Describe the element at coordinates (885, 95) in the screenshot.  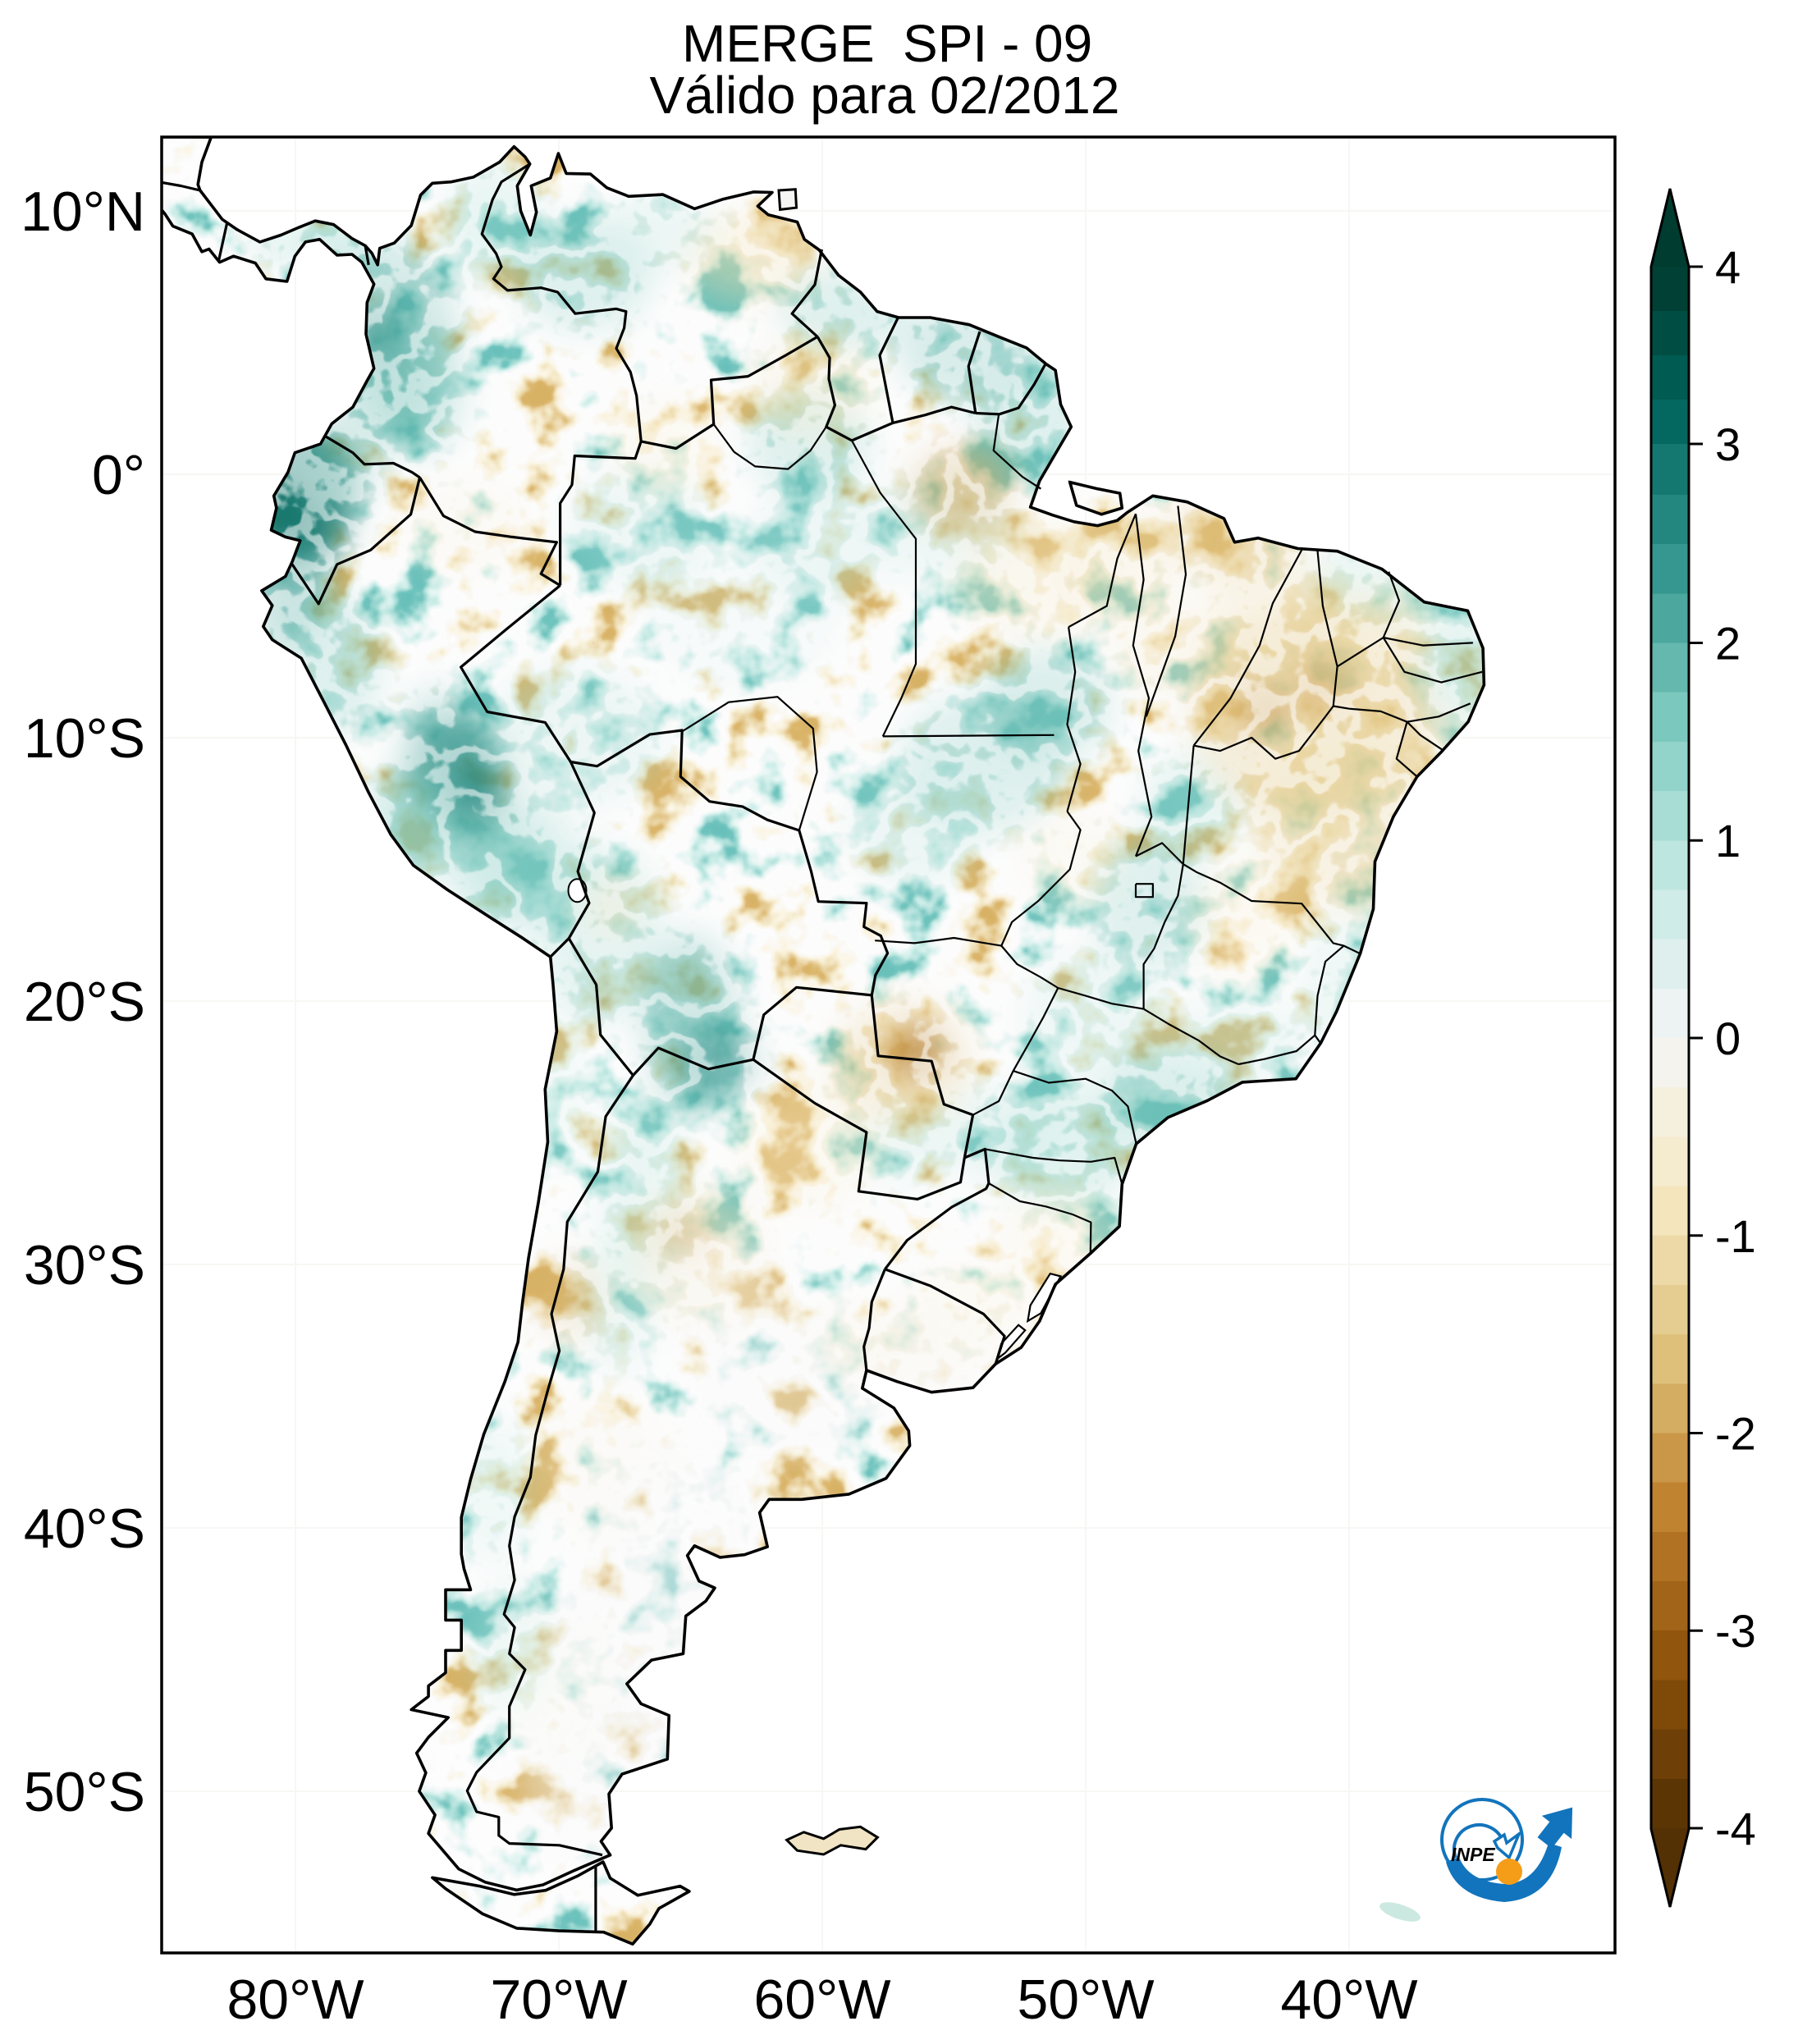
I see `svg-text: Válido para 02/2012` at that location.